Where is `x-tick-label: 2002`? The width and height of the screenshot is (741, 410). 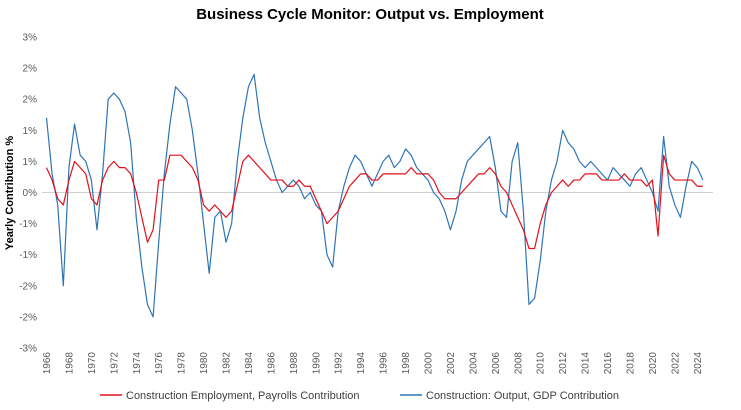
x-tick-label: 2002 is located at coordinates (451, 363).